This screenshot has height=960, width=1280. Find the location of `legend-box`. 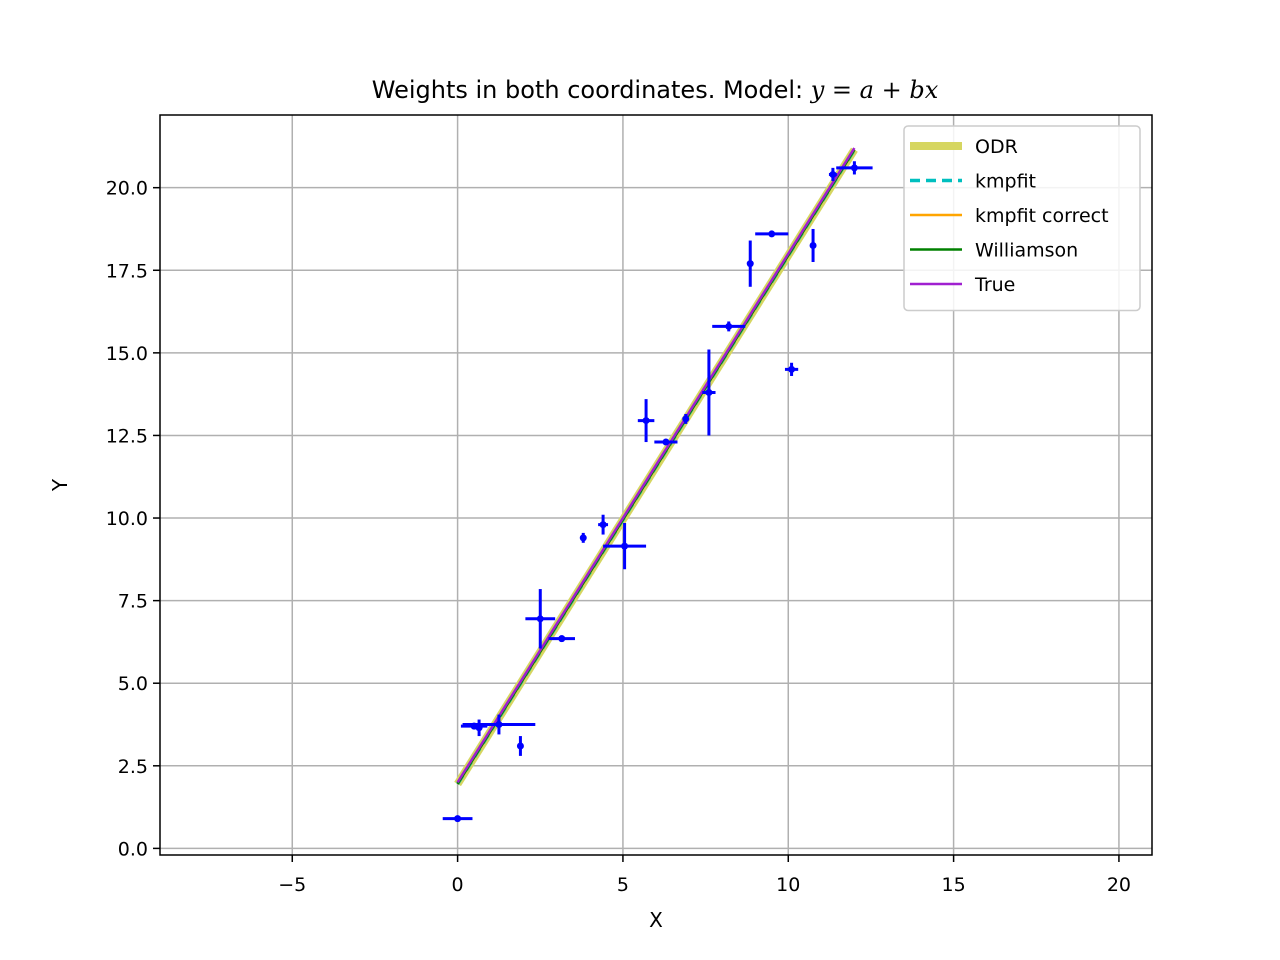

legend-box is located at coordinates (1022, 218).